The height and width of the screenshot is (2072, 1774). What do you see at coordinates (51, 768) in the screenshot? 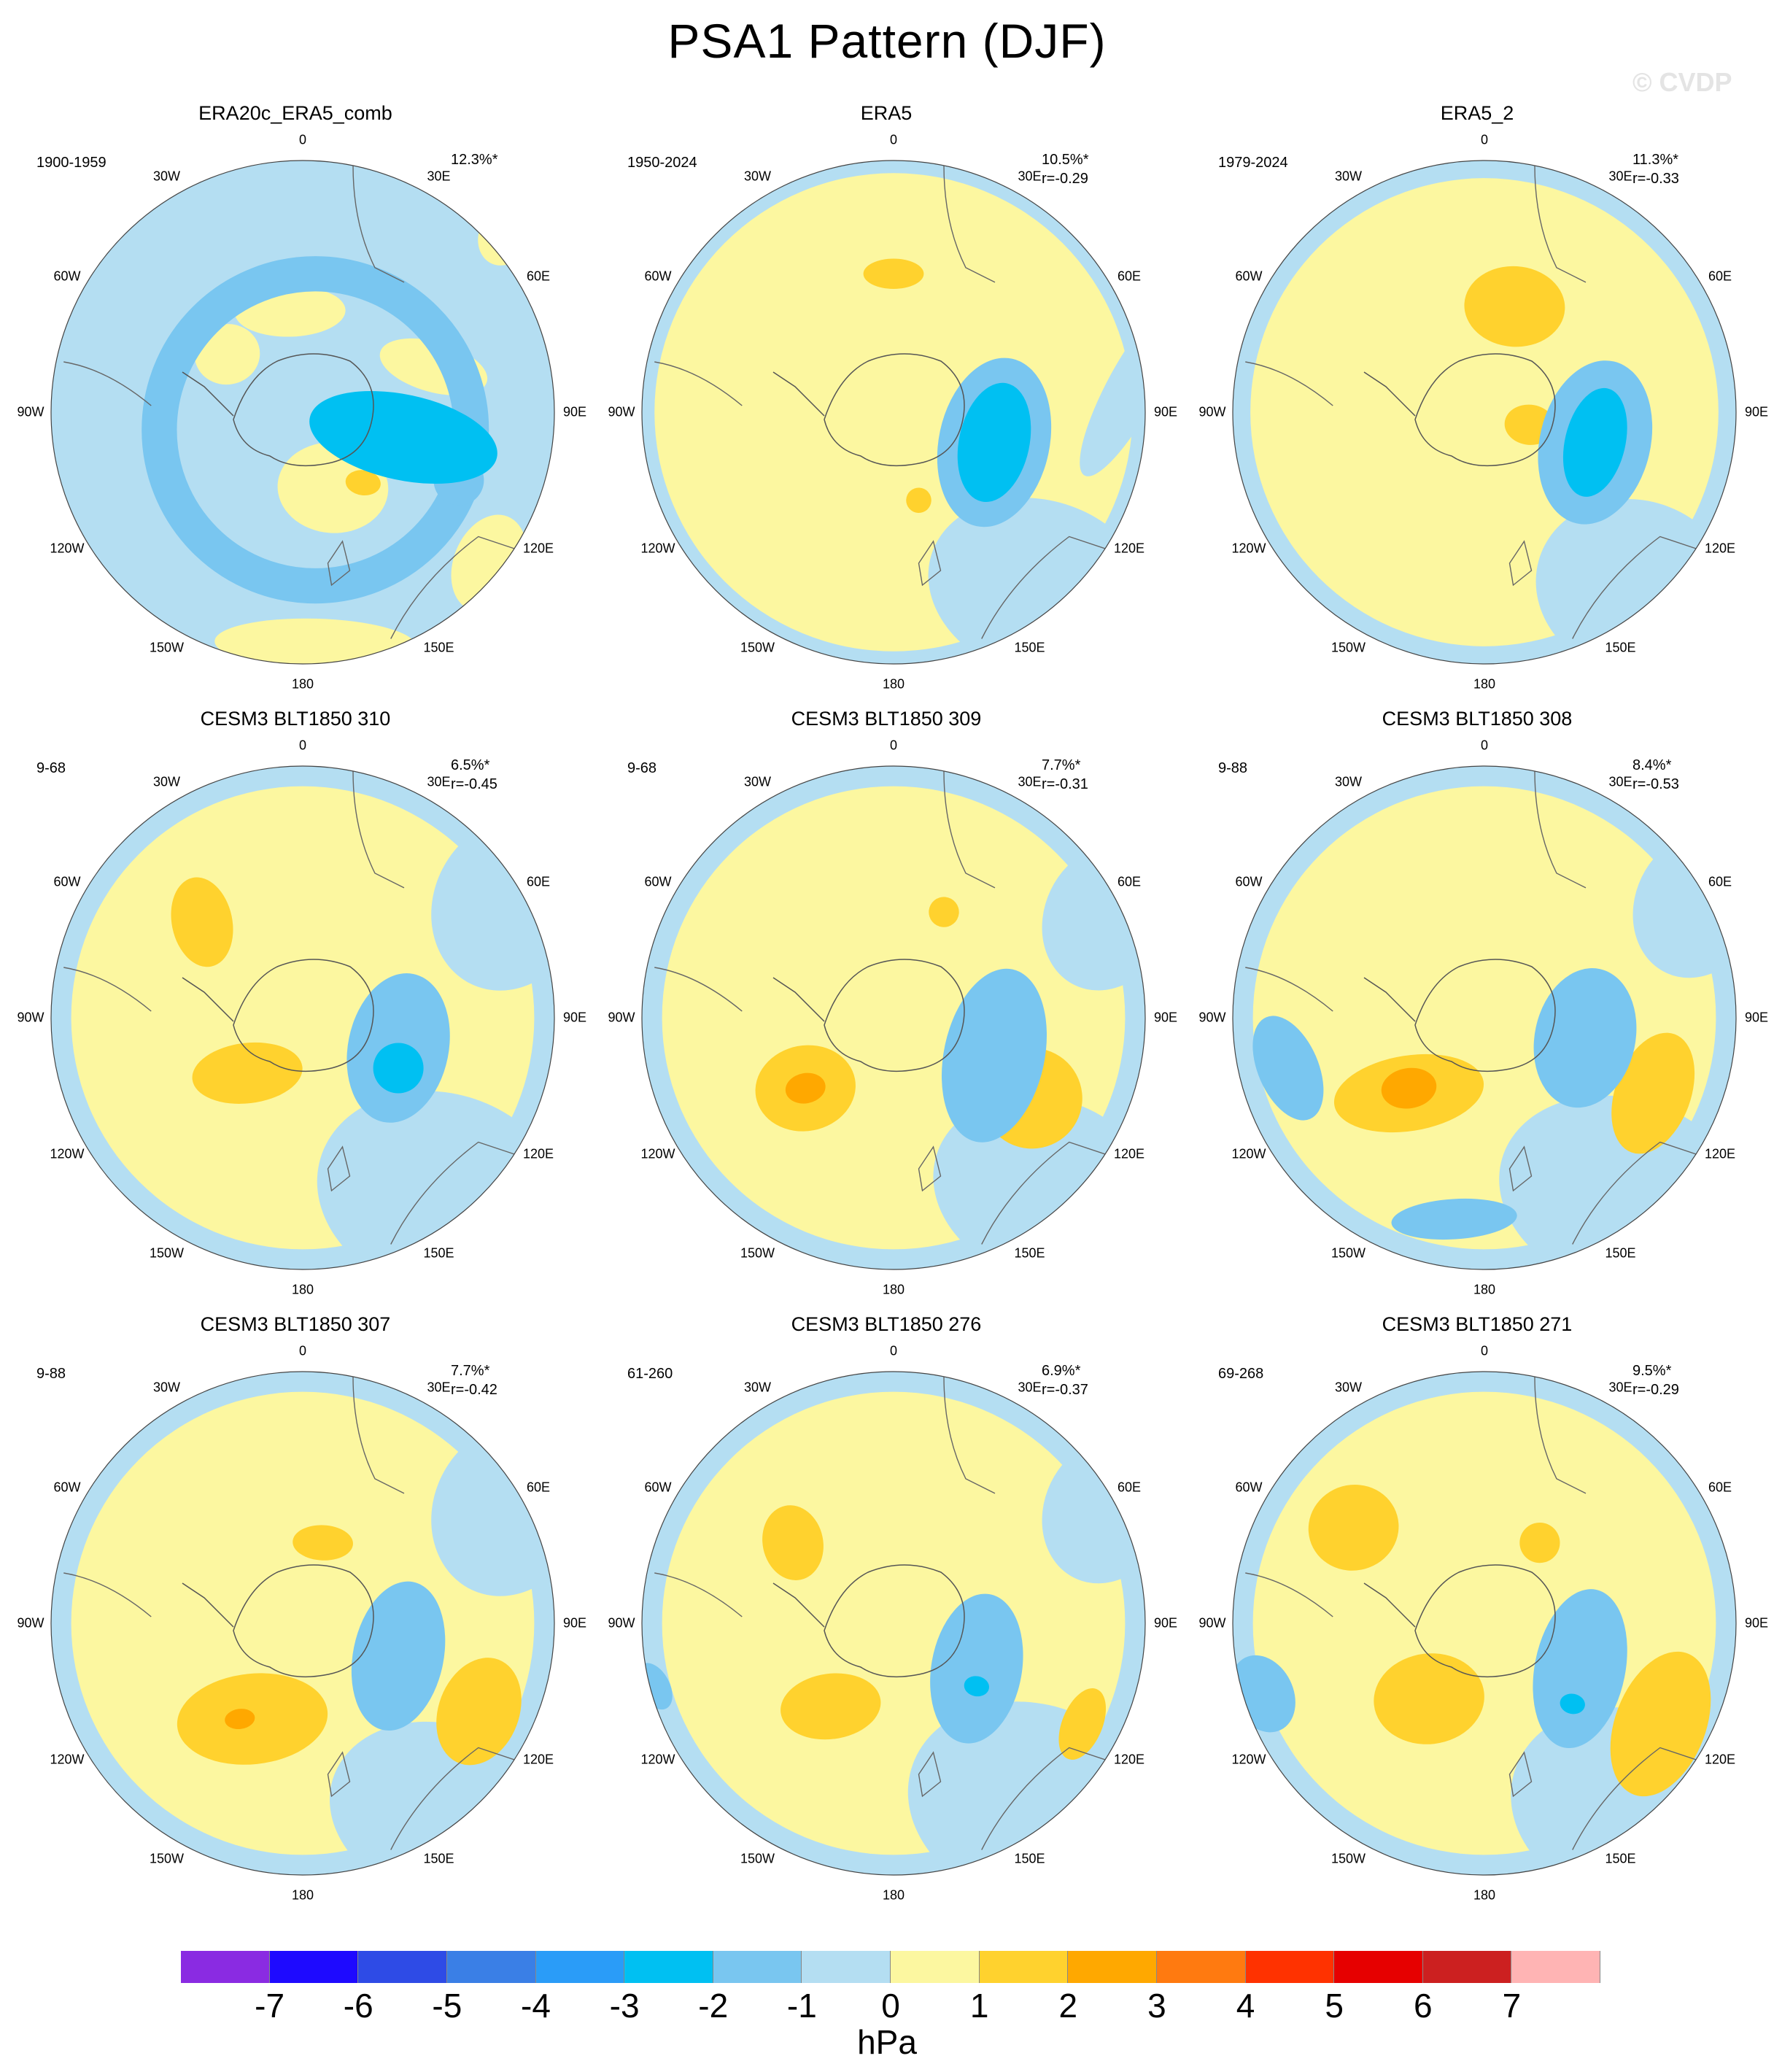
I see `panel-period: 9-68` at bounding box center [51, 768].